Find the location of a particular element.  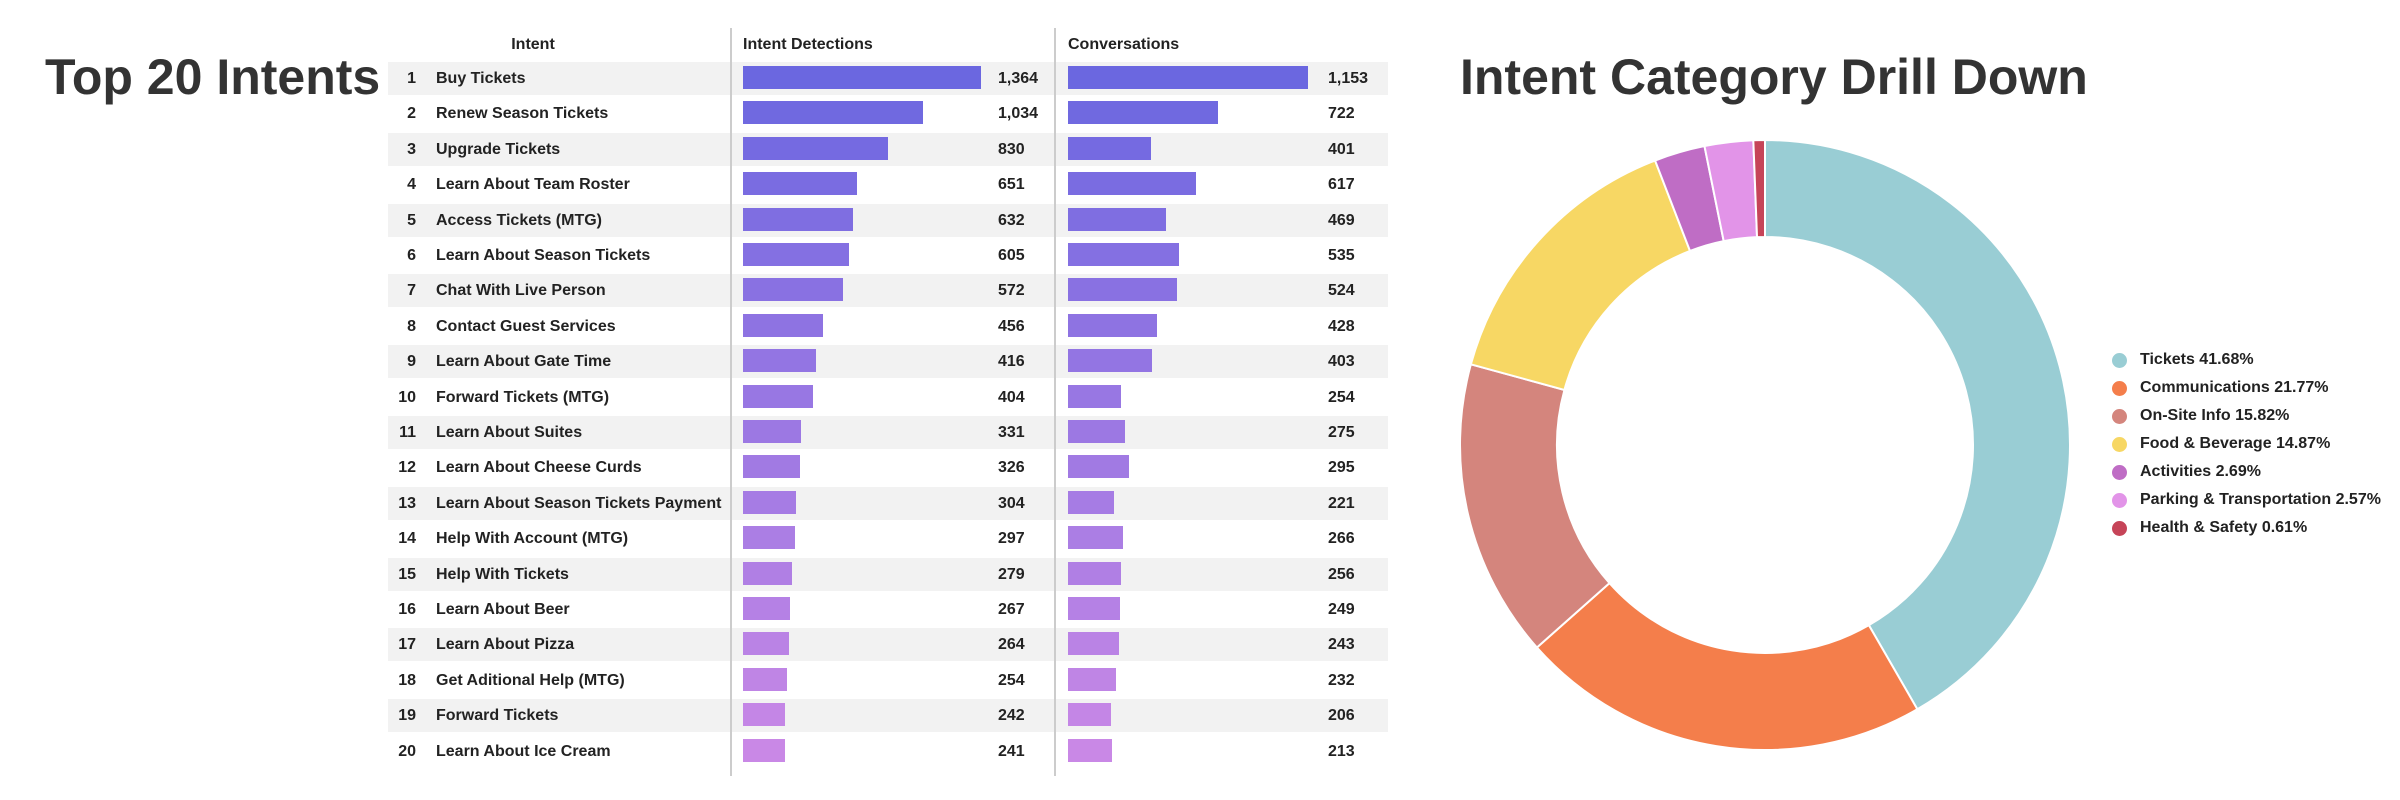

detections-value: 331 is located at coordinates (1011, 432).